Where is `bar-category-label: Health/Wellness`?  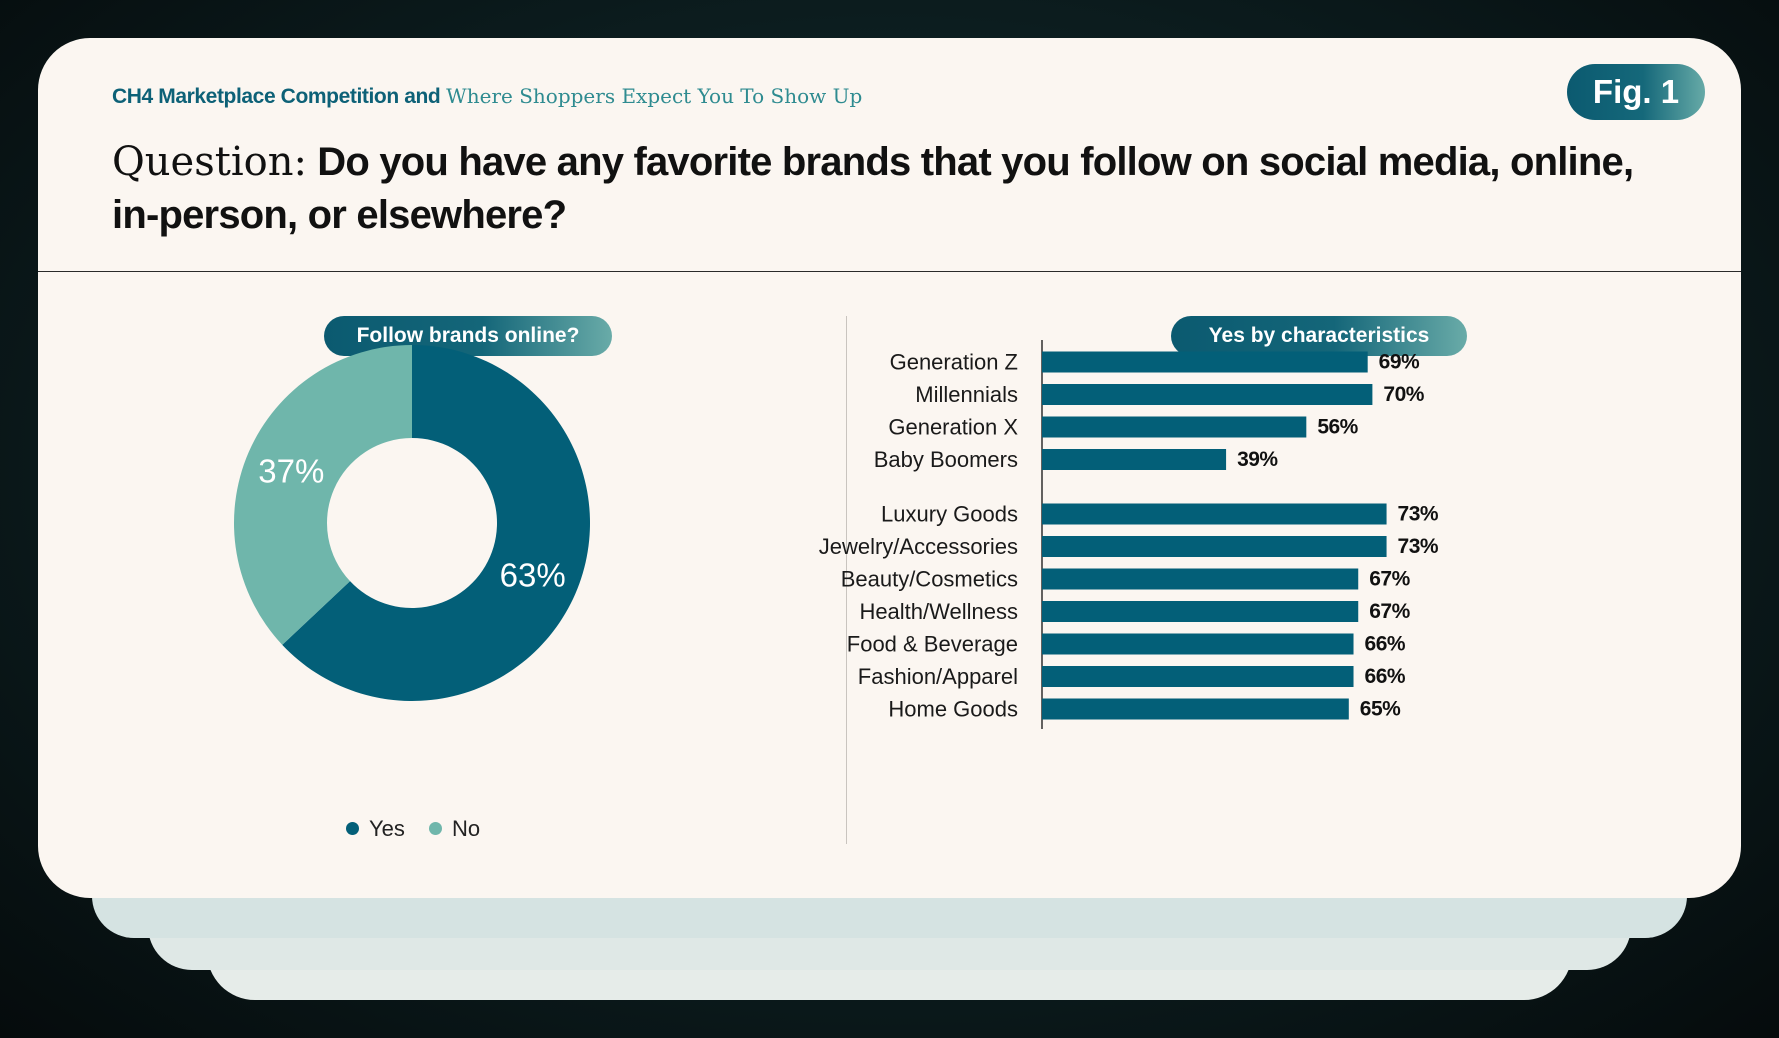
bar-category-label: Health/Wellness is located at coordinates (938, 611).